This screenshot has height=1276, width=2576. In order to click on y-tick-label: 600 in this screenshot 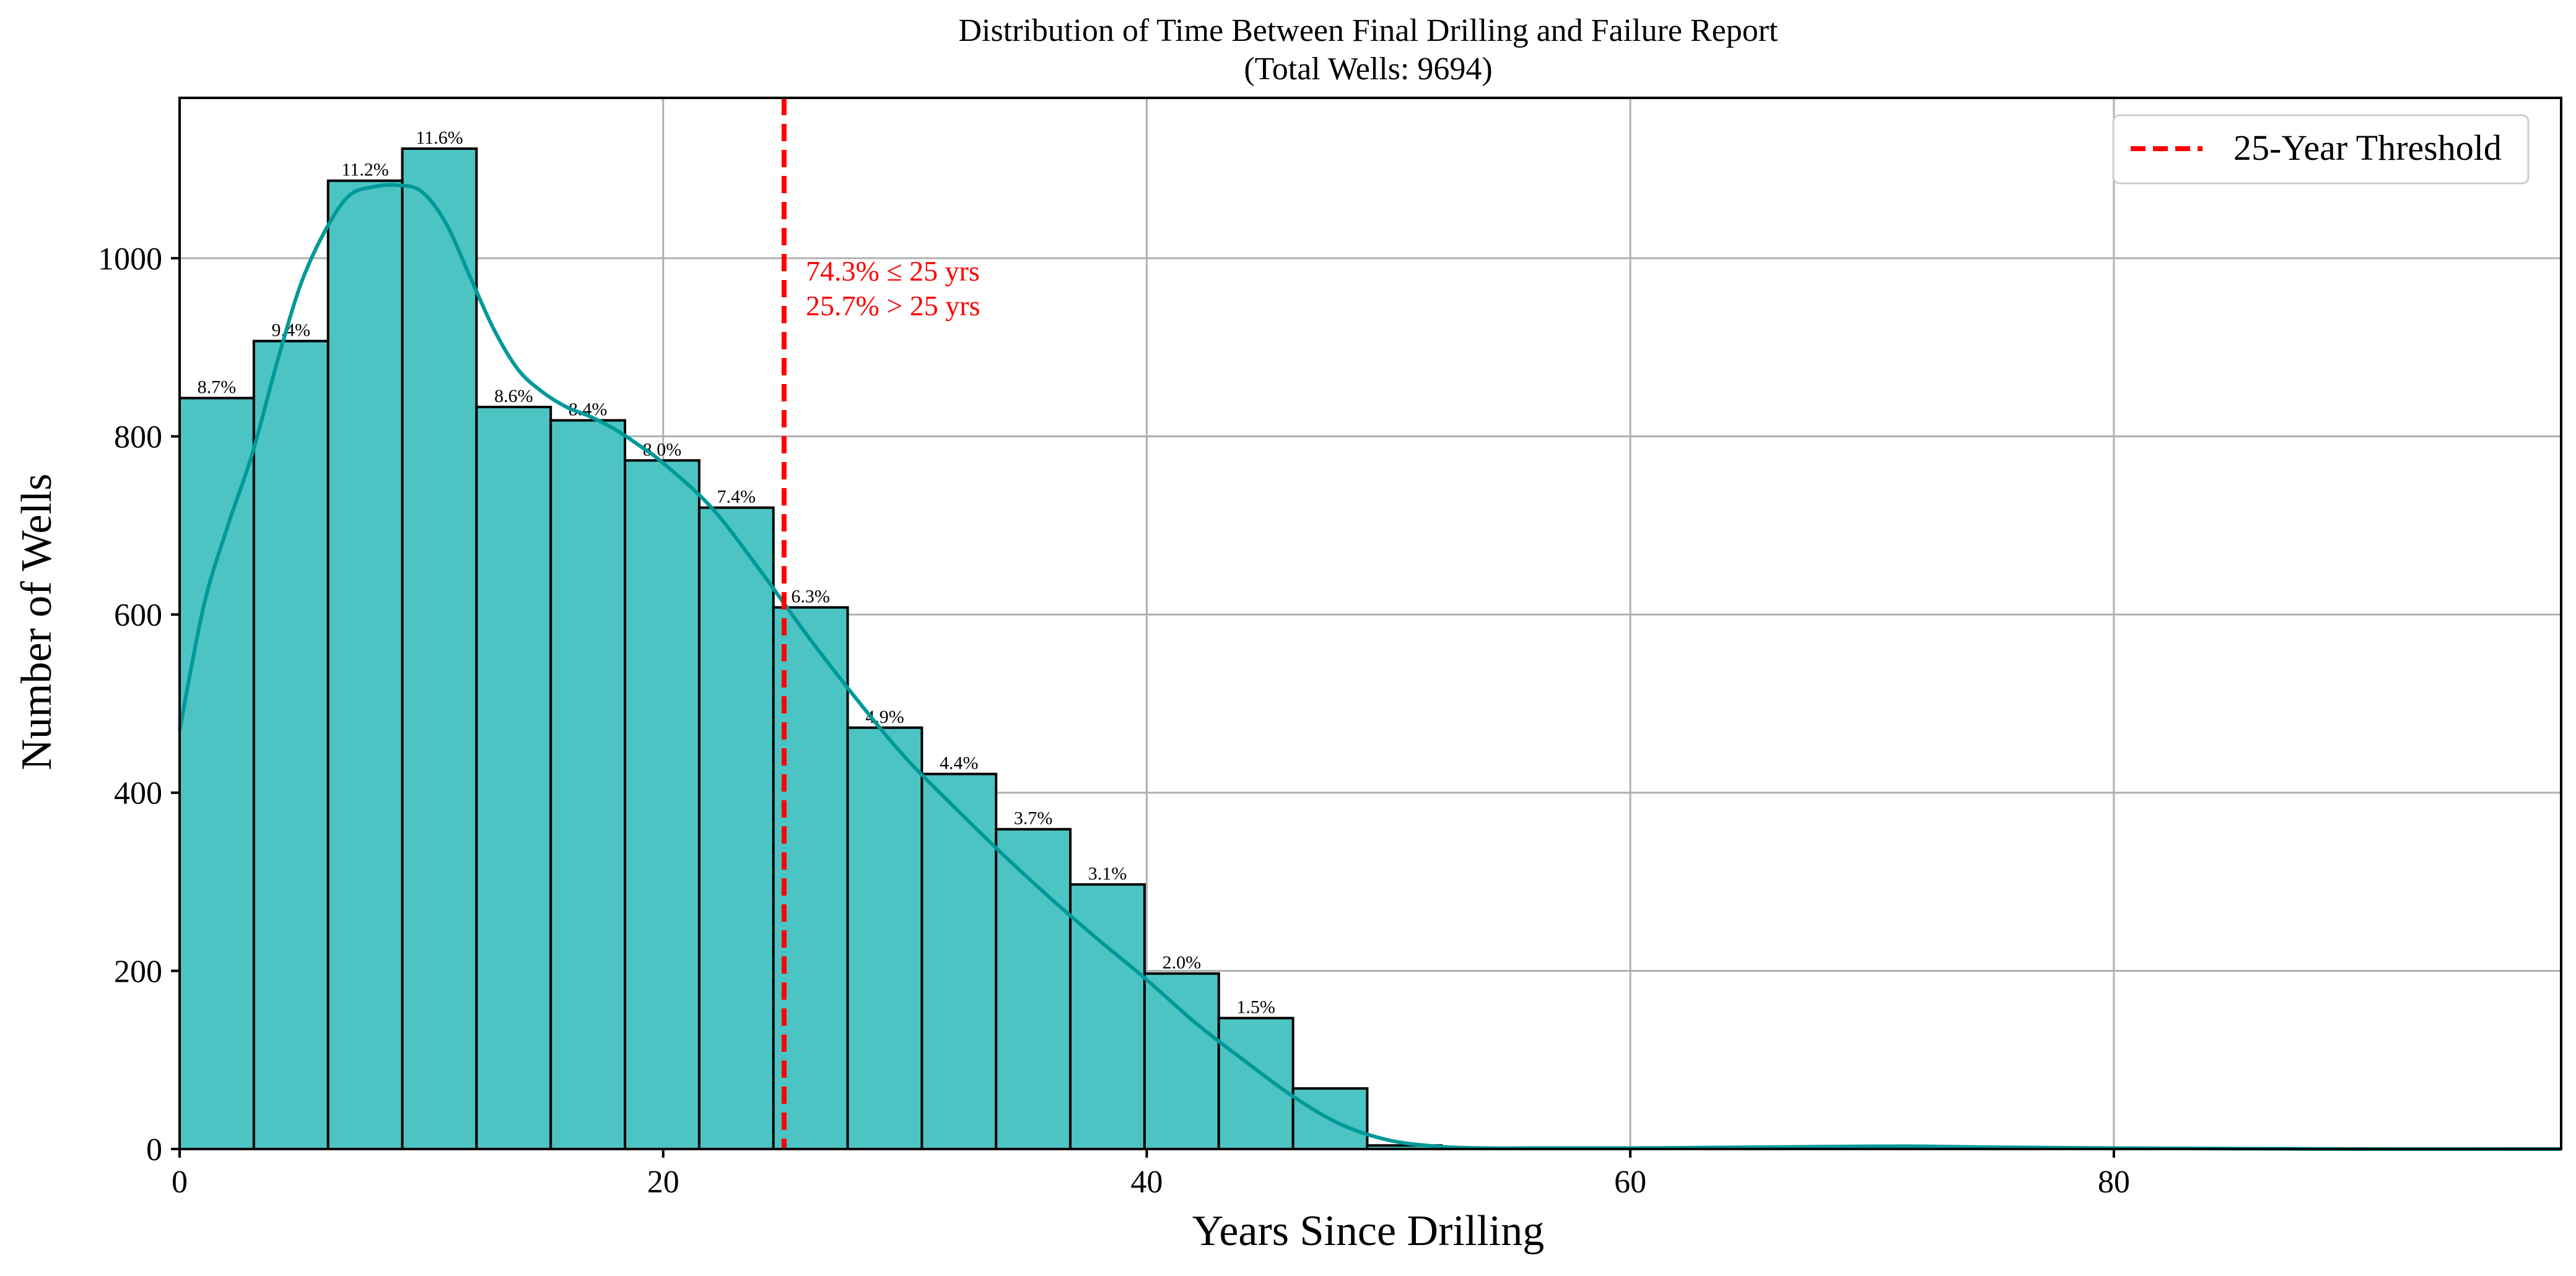, I will do `click(138, 615)`.